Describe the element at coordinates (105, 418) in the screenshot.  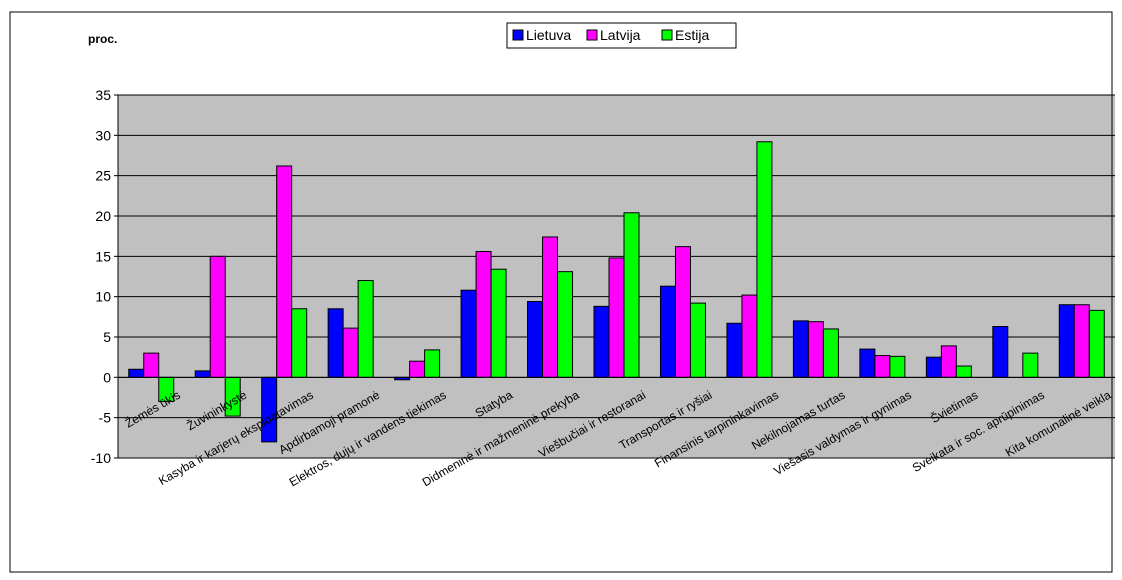
I see `y-tick-label: -5` at that location.